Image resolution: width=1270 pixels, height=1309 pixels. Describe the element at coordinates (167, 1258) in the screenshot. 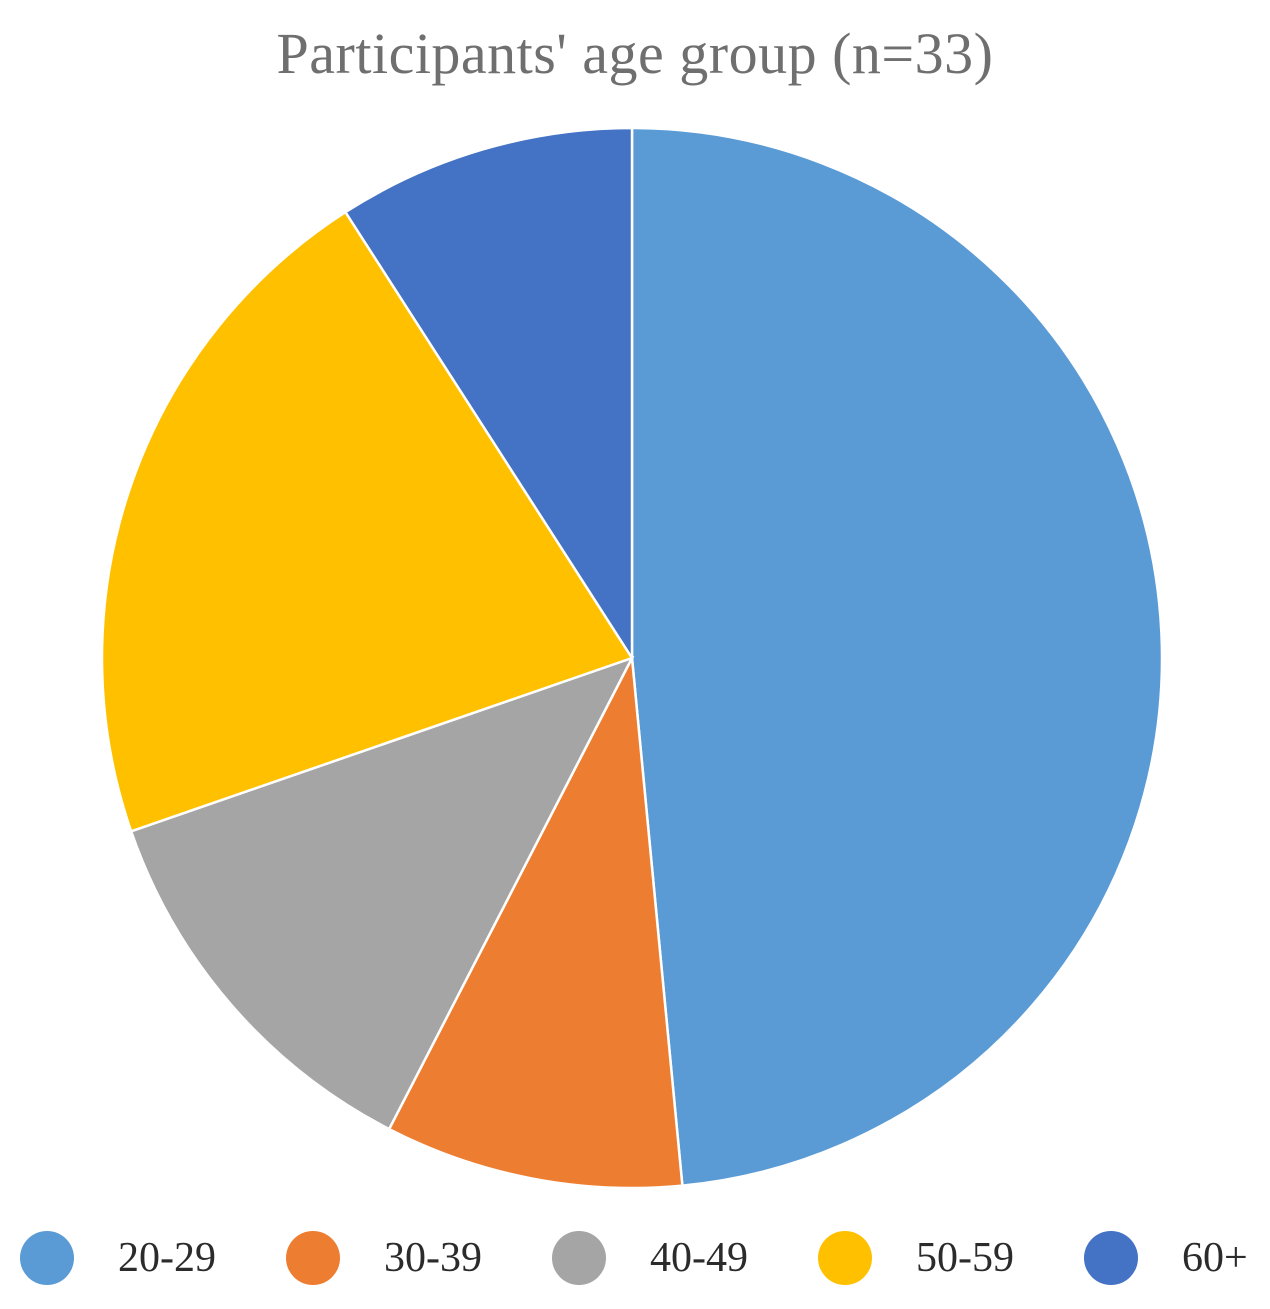

I see `legend-label: 20-29` at that location.